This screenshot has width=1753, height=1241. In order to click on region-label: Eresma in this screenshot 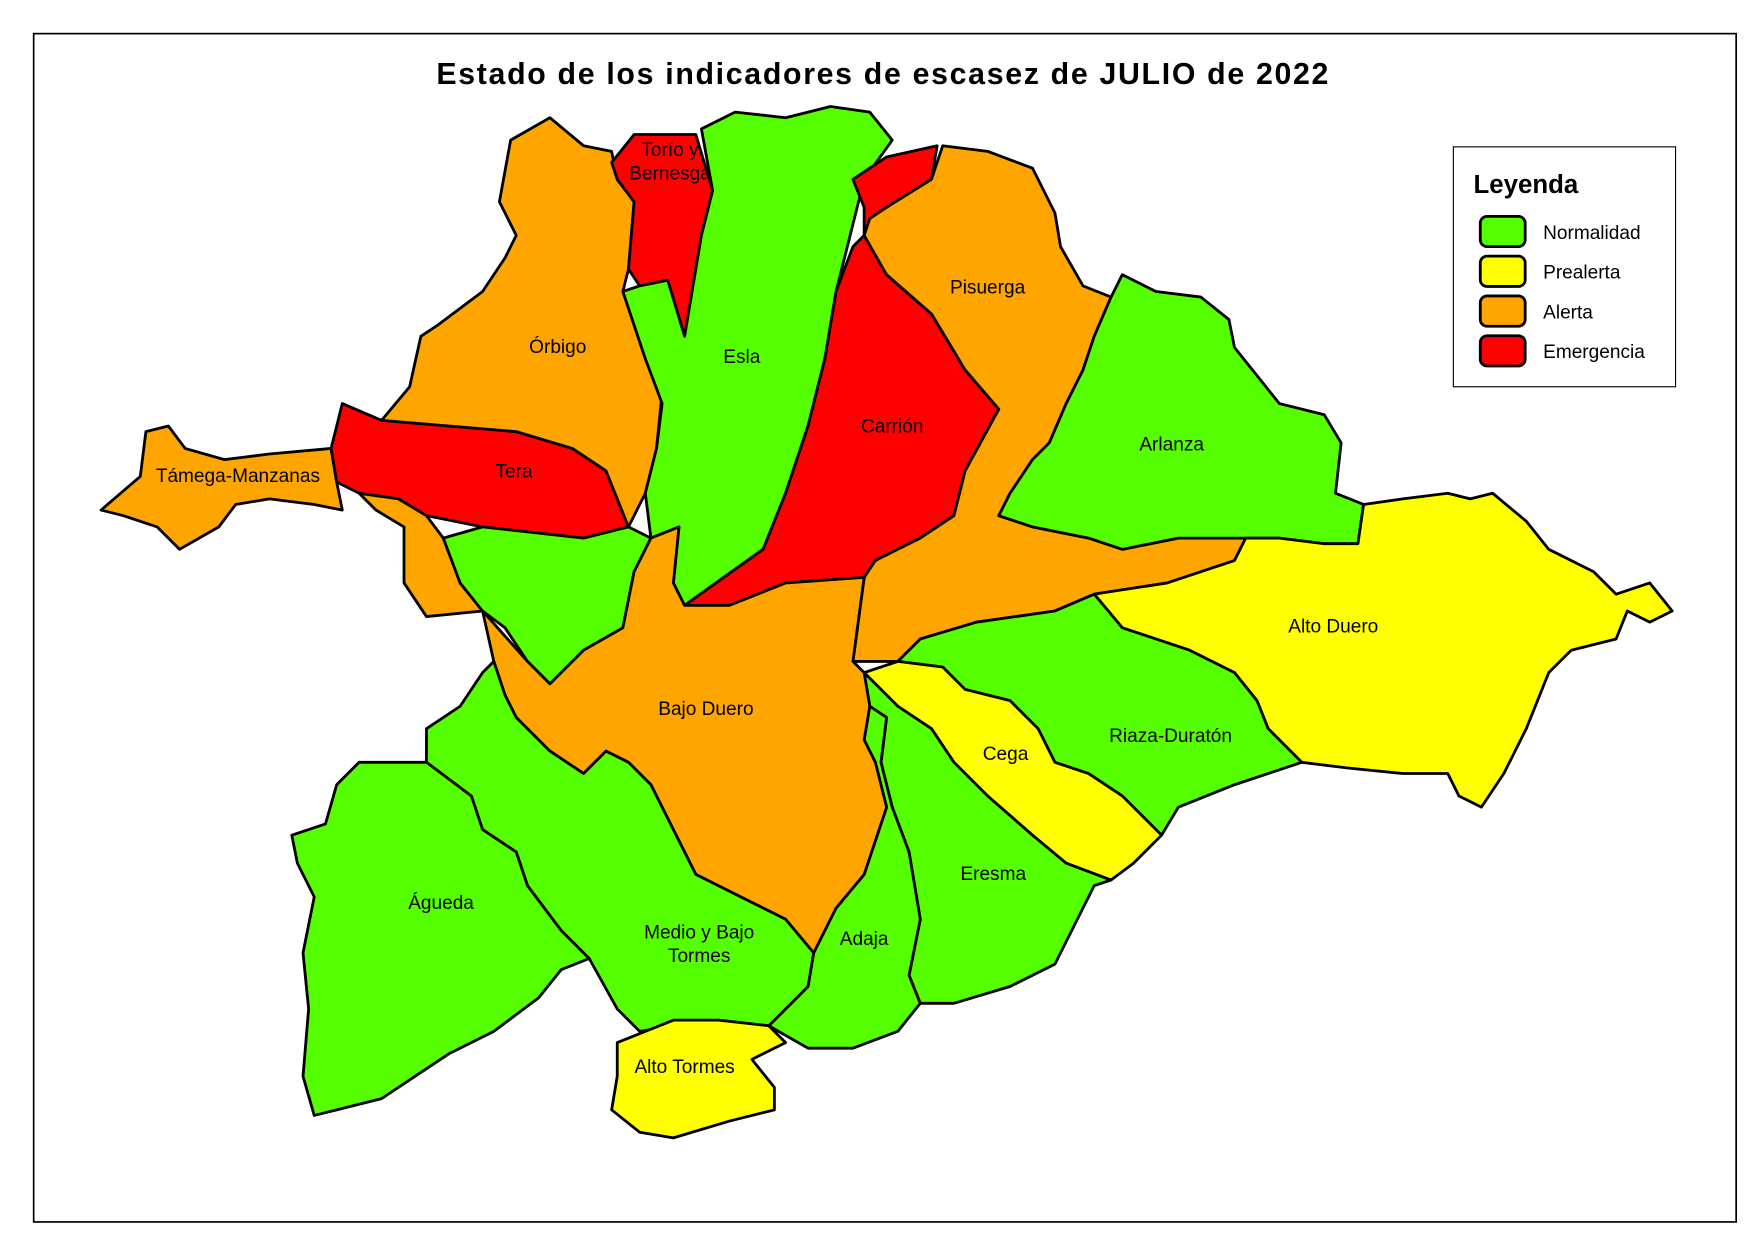, I will do `click(993, 874)`.